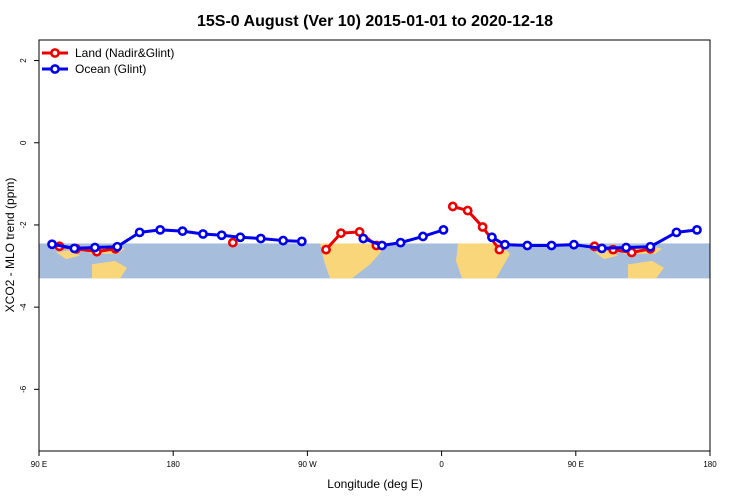 The image size is (750, 500). Describe the element at coordinates (594, 239) in the screenshot. I see `series-line` at that location.